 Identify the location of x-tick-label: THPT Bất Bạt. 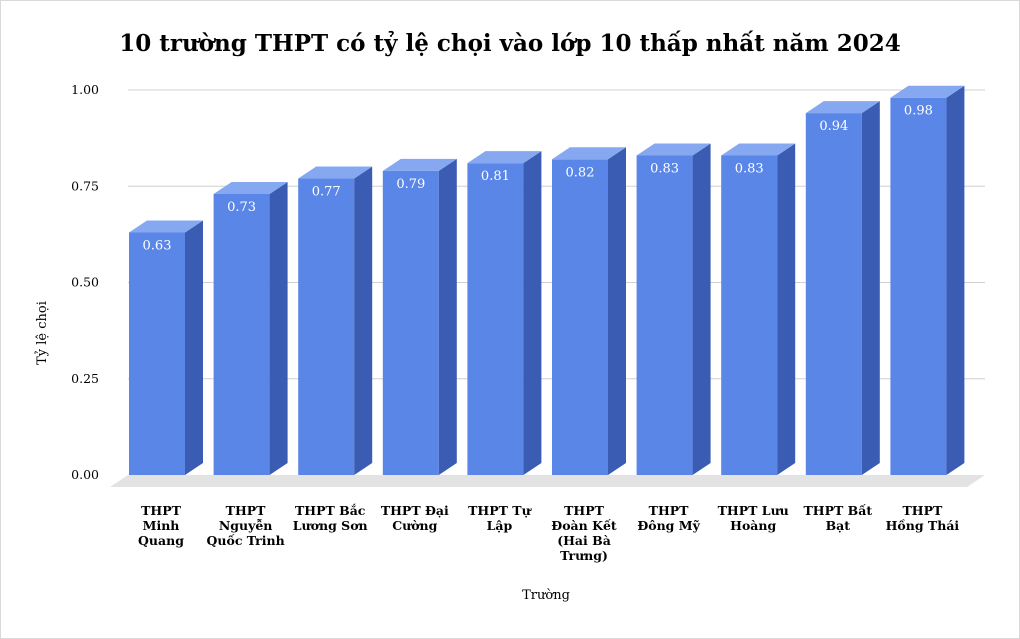
(837, 518).